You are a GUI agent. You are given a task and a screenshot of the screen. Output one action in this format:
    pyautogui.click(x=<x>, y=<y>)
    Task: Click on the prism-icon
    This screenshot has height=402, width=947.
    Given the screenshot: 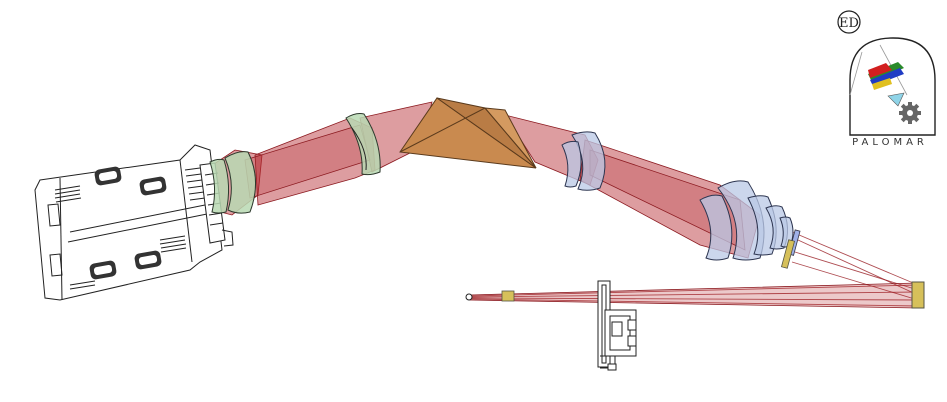 What is the action you would take?
    pyautogui.click(x=468, y=133)
    